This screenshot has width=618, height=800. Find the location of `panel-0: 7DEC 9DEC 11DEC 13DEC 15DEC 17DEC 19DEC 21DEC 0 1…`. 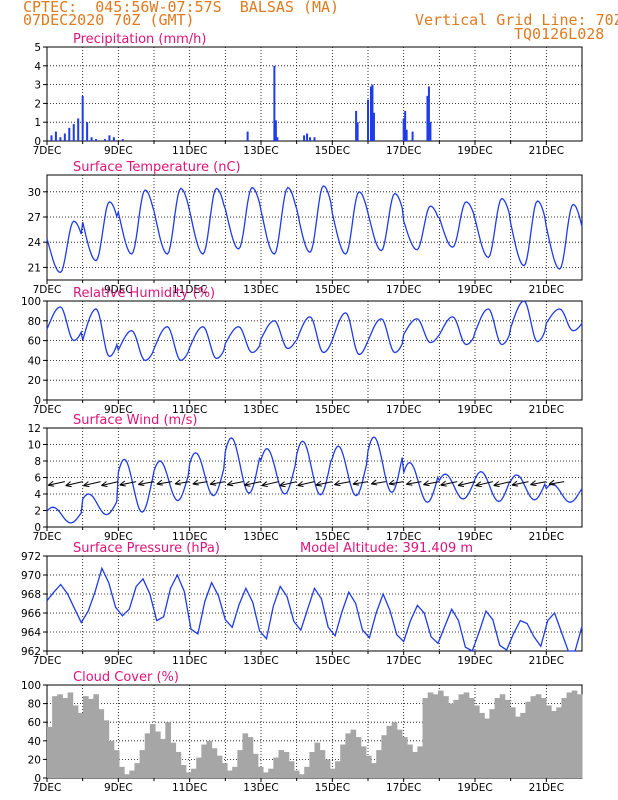

panel-0: 7DEC 9DEC 11DEC 13DEC 15DEC 17DEC 19DEC 21DEC 0 1… is located at coordinates (308, 94).